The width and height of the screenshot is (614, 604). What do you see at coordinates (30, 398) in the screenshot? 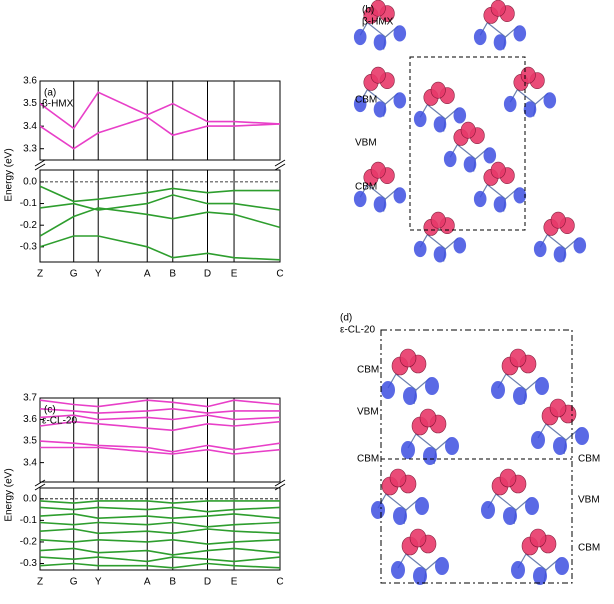
I see `y-tick-label: 3.7` at bounding box center [30, 398].